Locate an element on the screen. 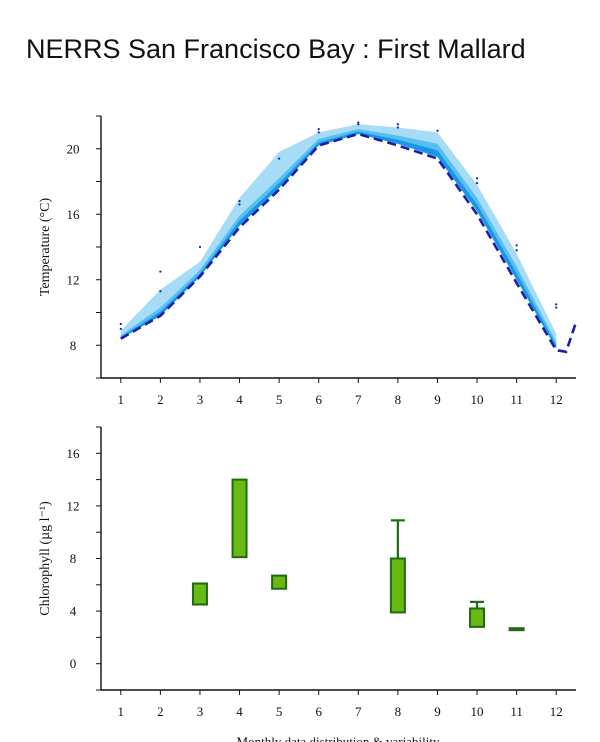 The width and height of the screenshot is (600, 742). chlorophyll-x-tick-label: 6 is located at coordinates (318, 711).